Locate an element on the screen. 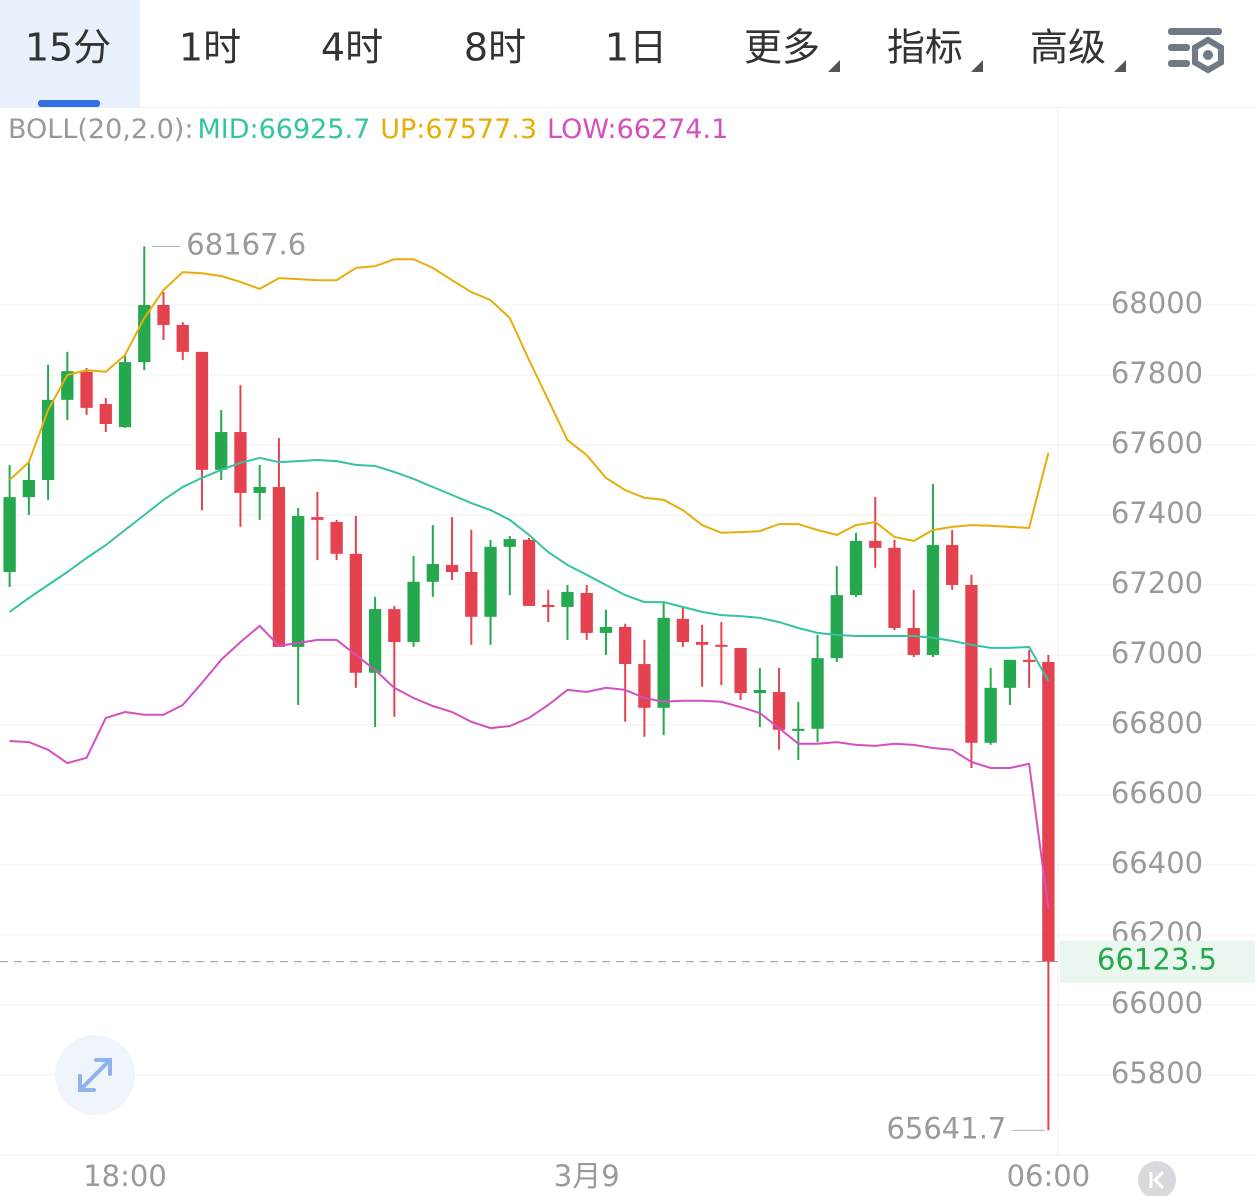 This screenshot has width=1255, height=1196. legend-name: UP: is located at coordinates (402, 129).